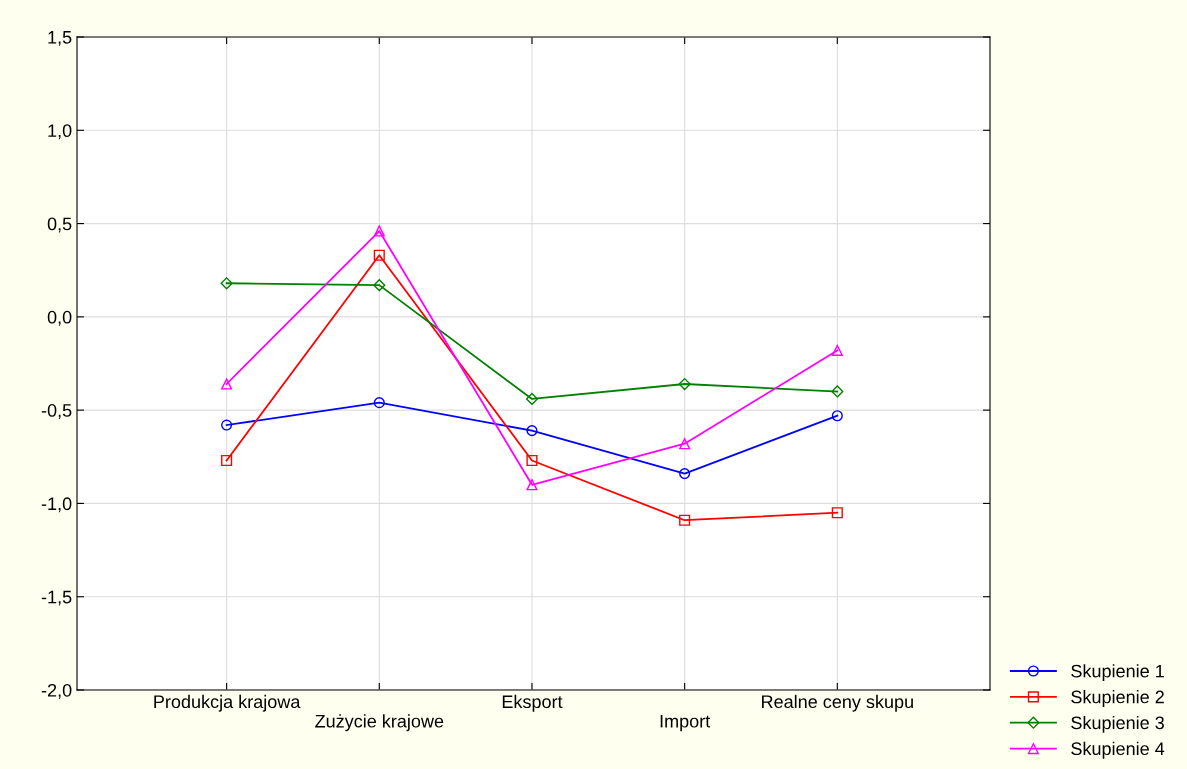 The height and width of the screenshot is (769, 1187). I want to click on x-tick-label: Zużycie krajowe, so click(379, 723).